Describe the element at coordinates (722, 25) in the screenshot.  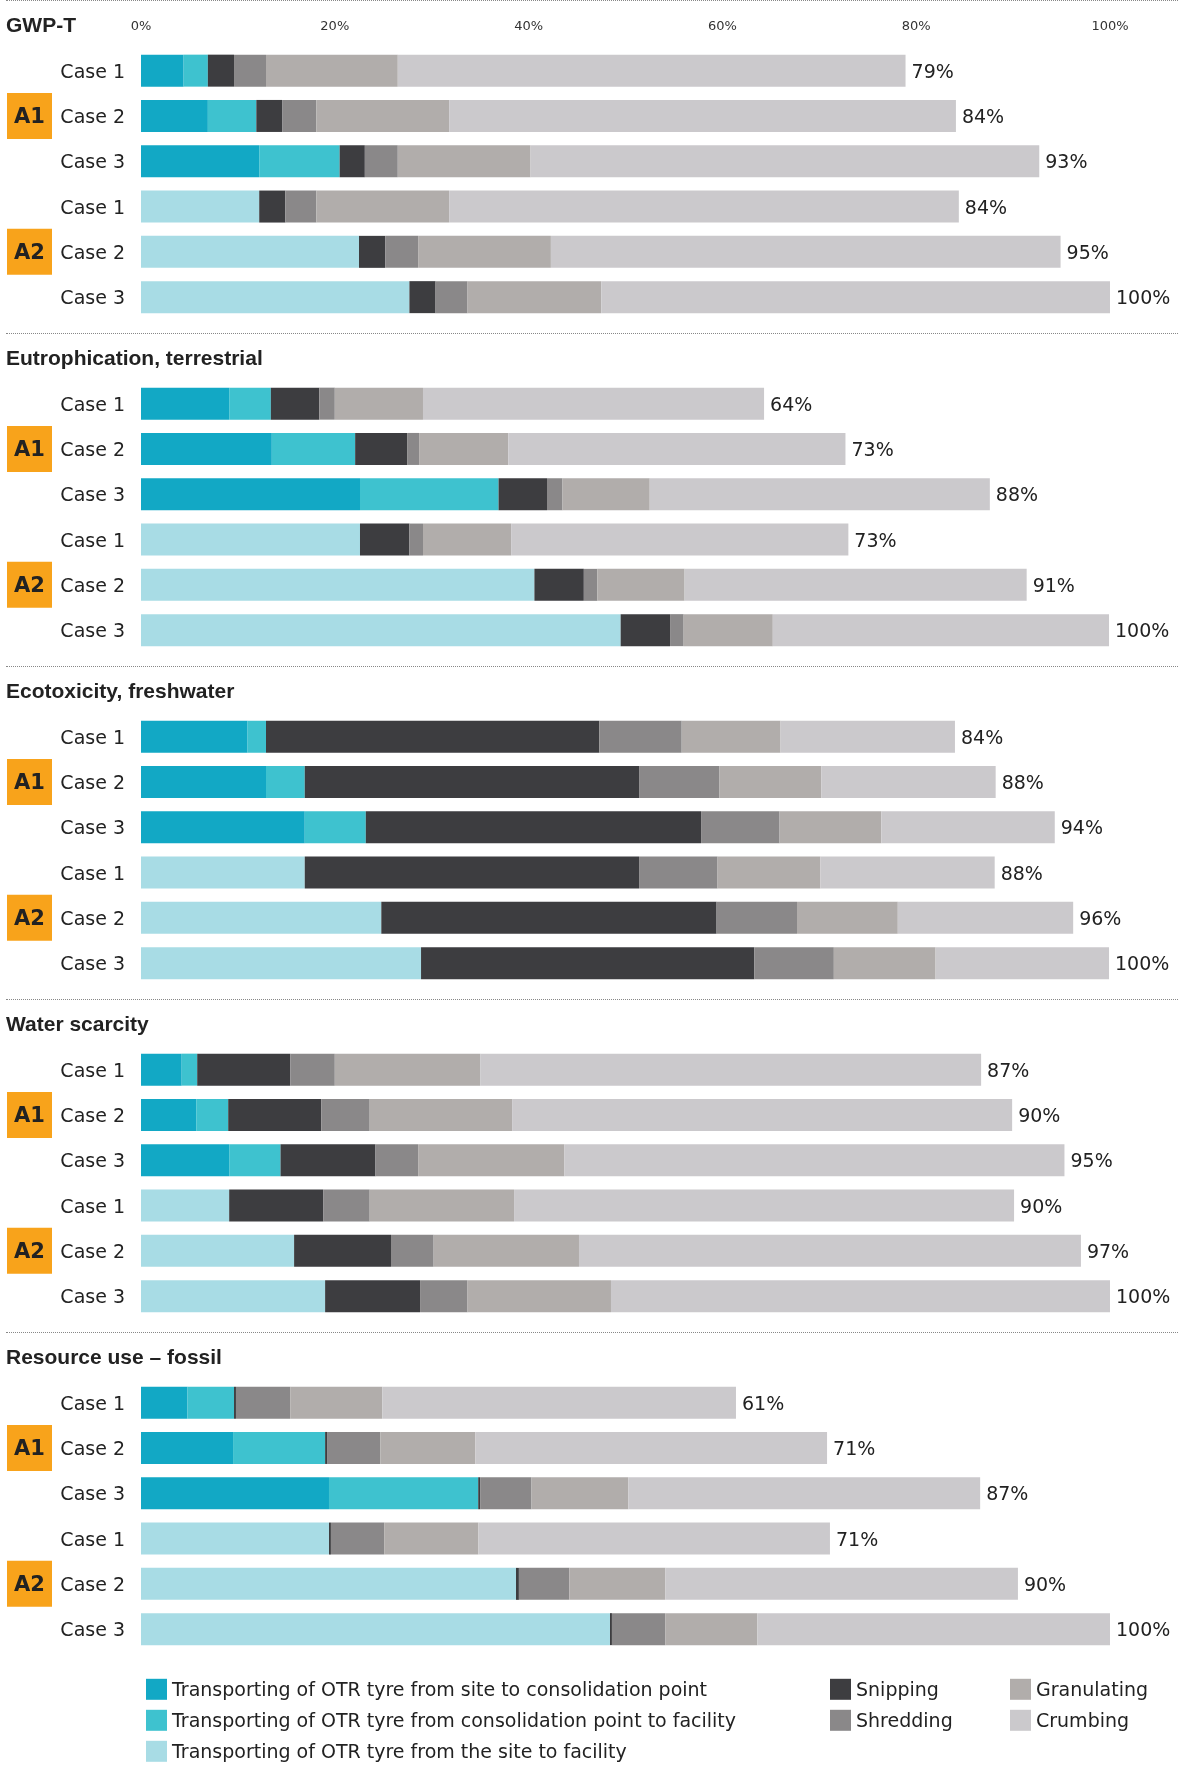
I see `x-tick-label: 60%` at that location.